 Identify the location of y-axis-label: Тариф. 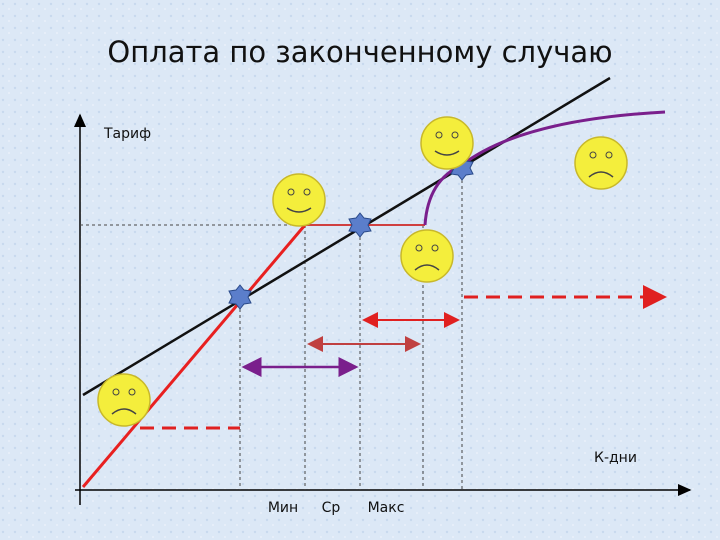
(127, 134).